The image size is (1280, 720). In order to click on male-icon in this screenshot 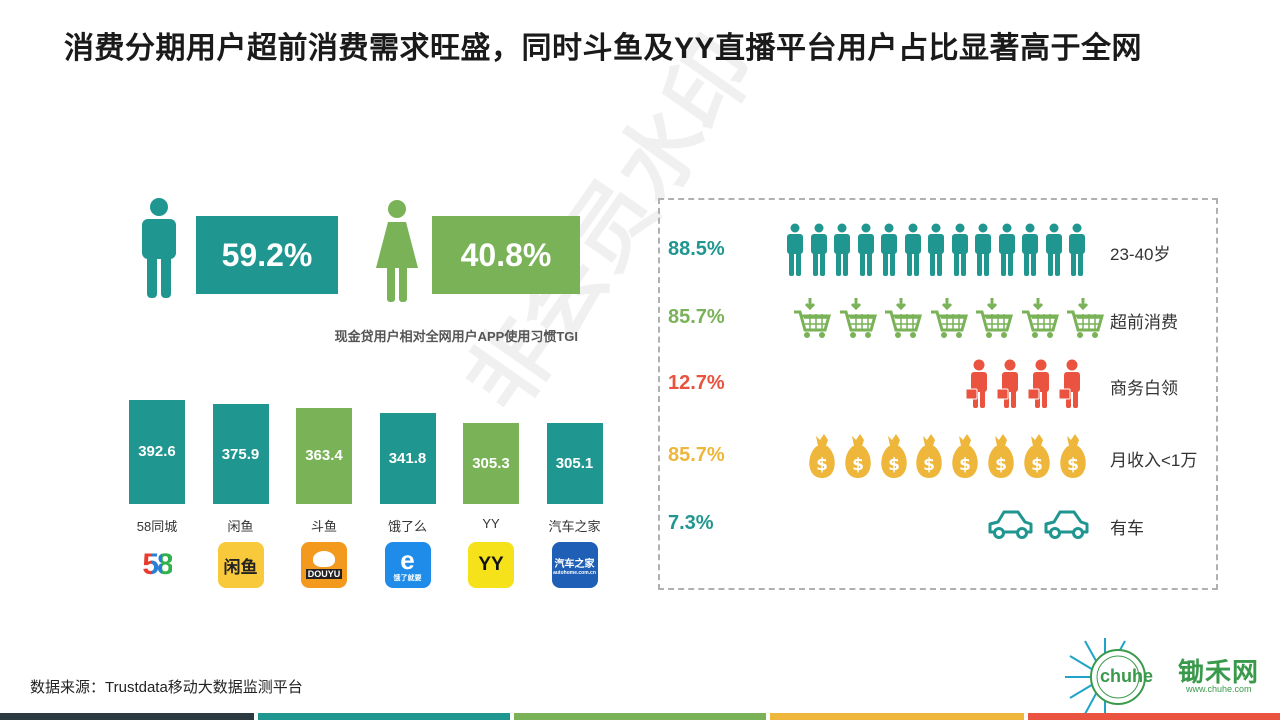, I will do `click(159, 248)`.